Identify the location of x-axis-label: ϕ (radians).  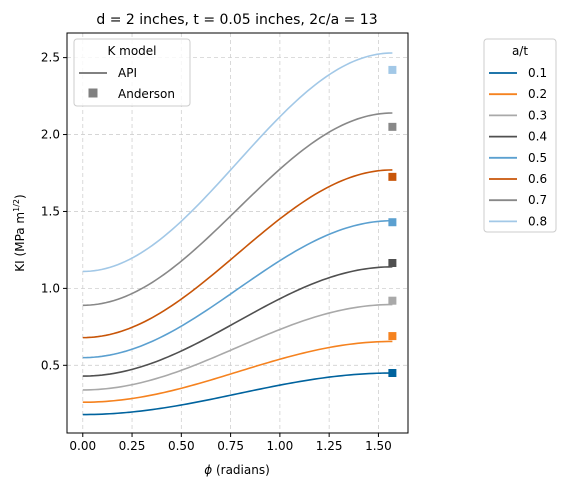
(237, 470).